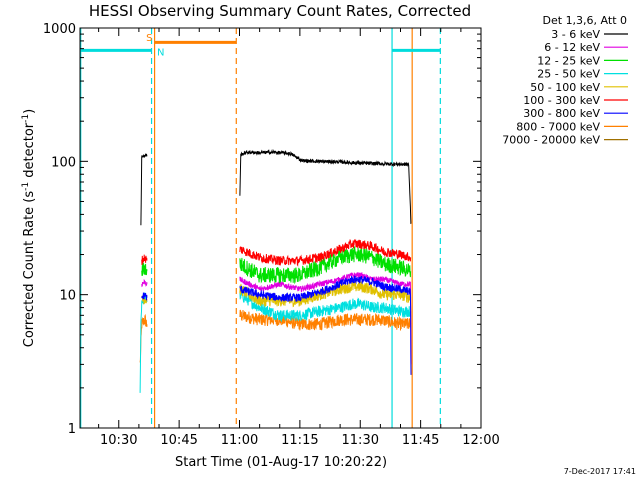 The height and width of the screenshot is (484, 640). Describe the element at coordinates (360, 440) in the screenshot. I see `x-tick-label-4: 11:30` at that location.